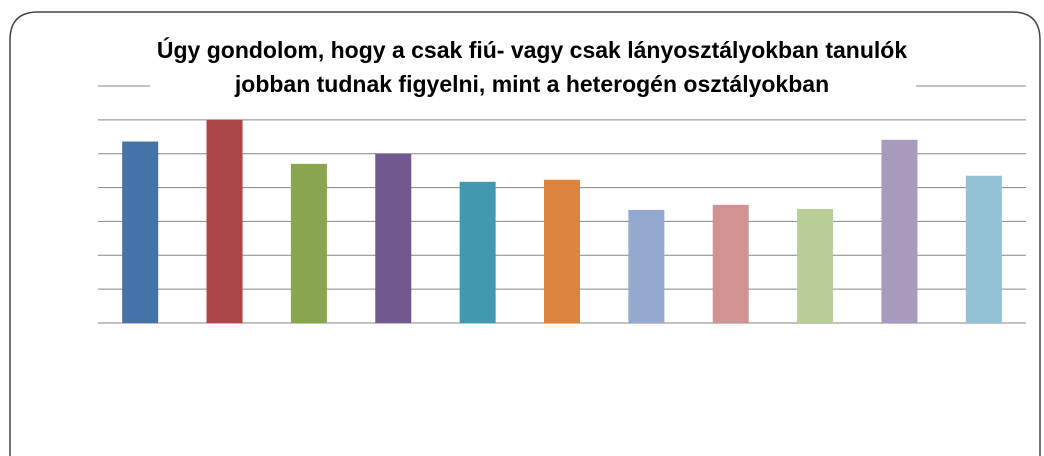 This screenshot has width=1044, height=456. I want to click on title-background, so click(533, 86).